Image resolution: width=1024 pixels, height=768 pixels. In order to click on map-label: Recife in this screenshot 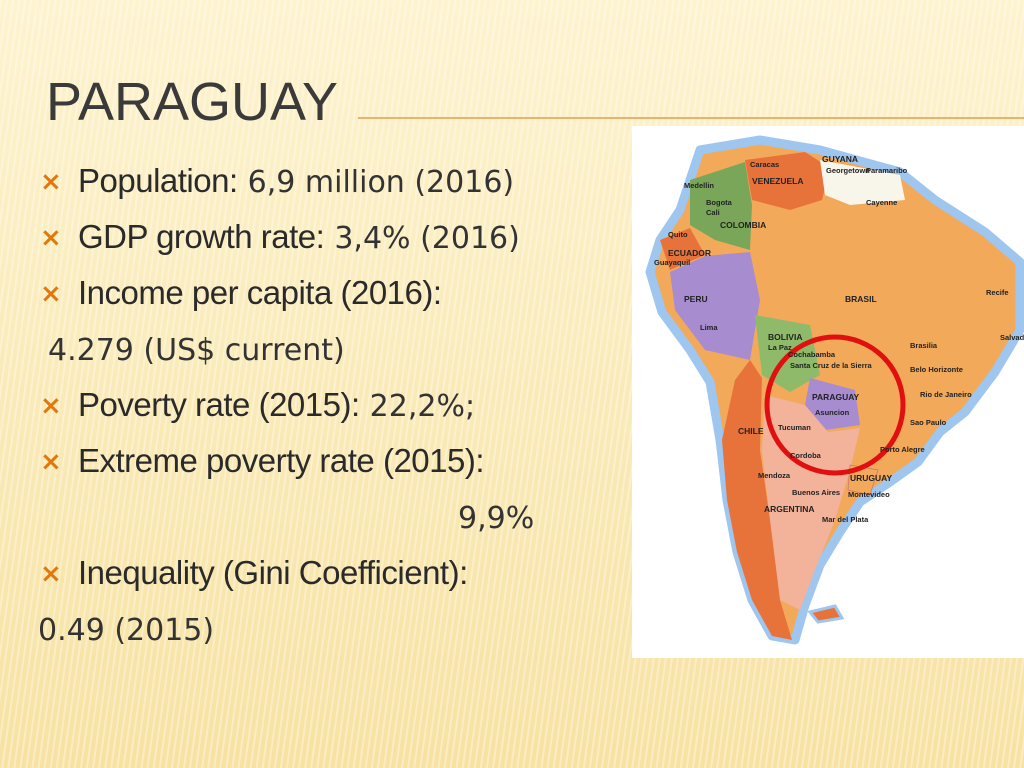, I will do `click(997, 292)`.